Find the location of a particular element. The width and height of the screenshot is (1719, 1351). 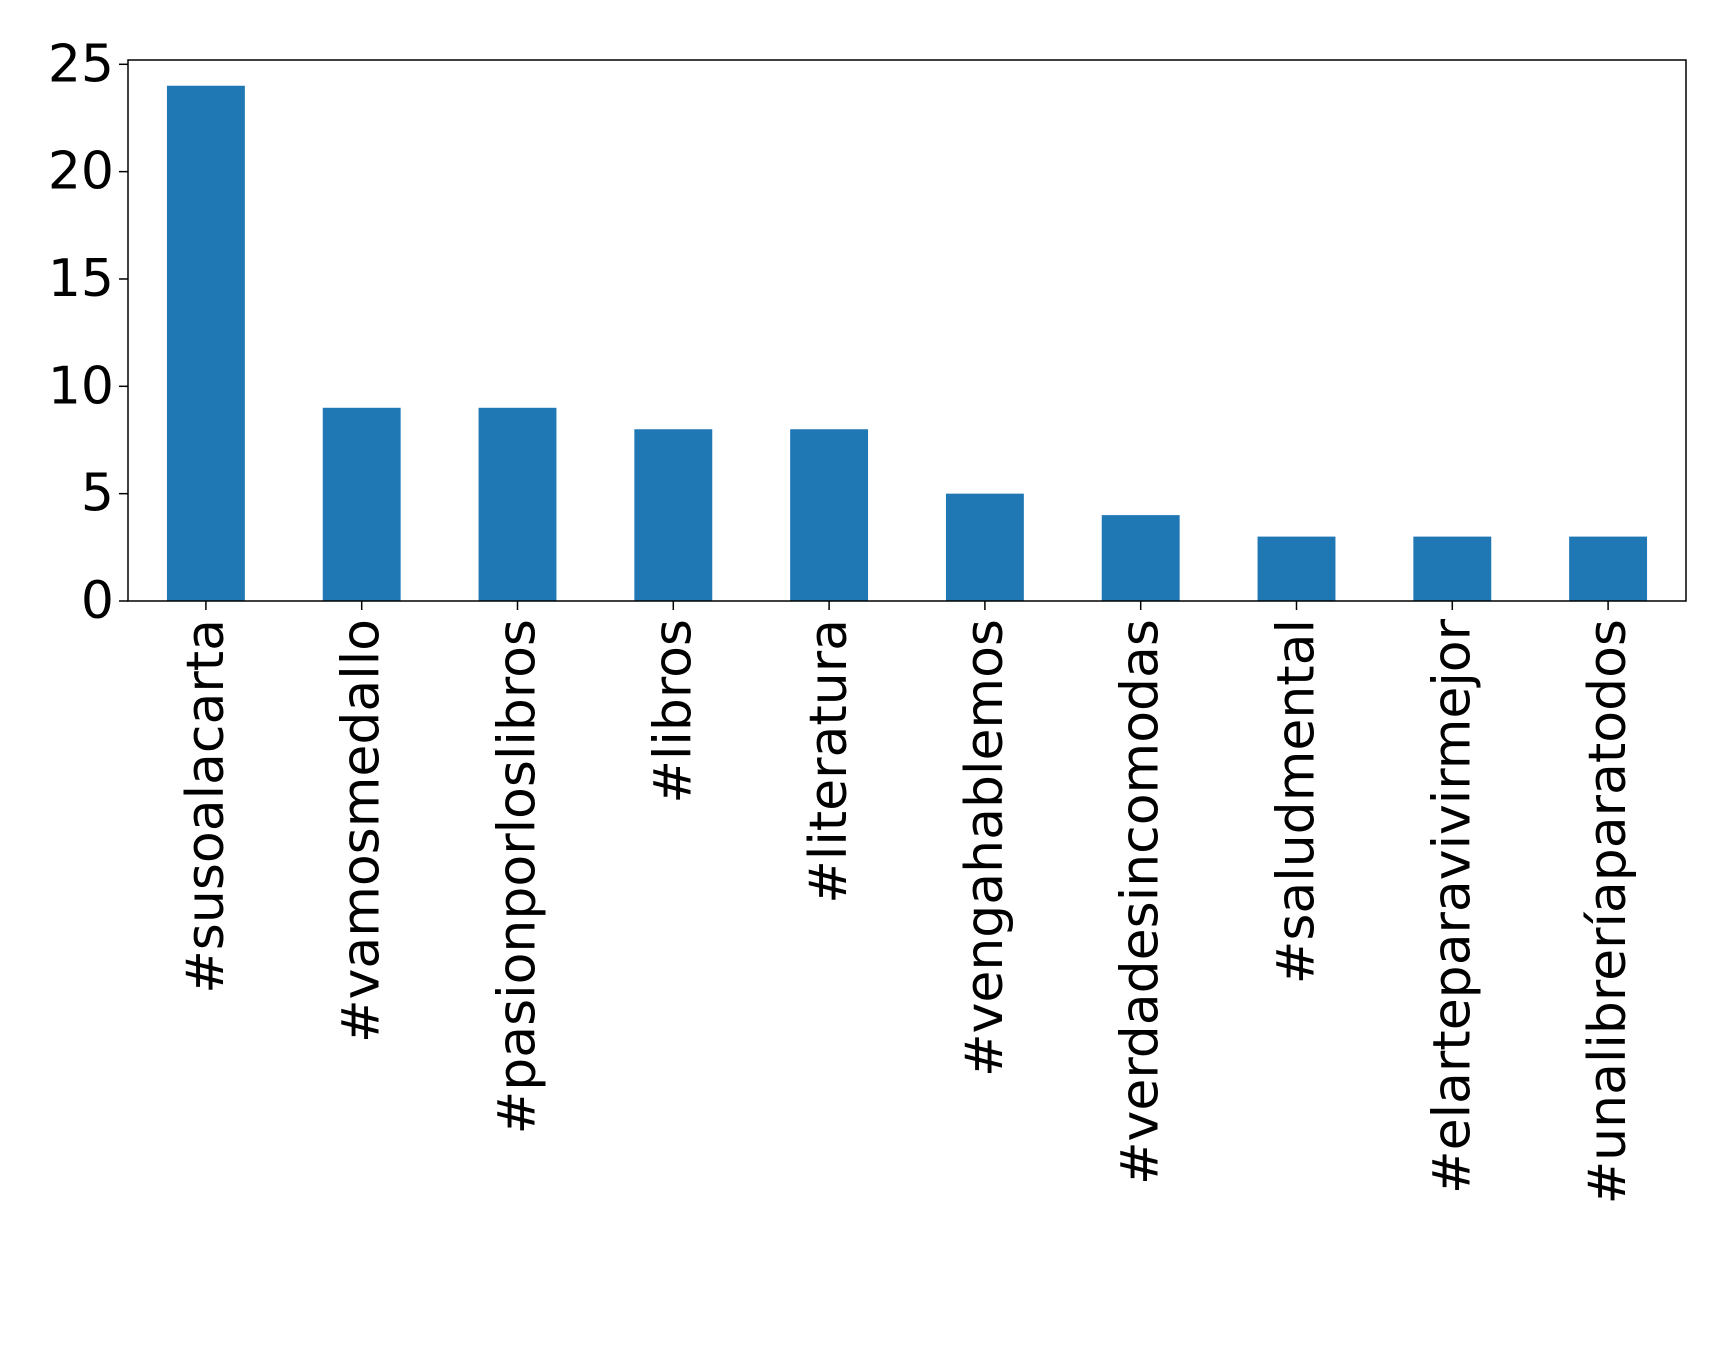

x-tick-label: #unalibreríaparatodos is located at coordinates (1608, 911).